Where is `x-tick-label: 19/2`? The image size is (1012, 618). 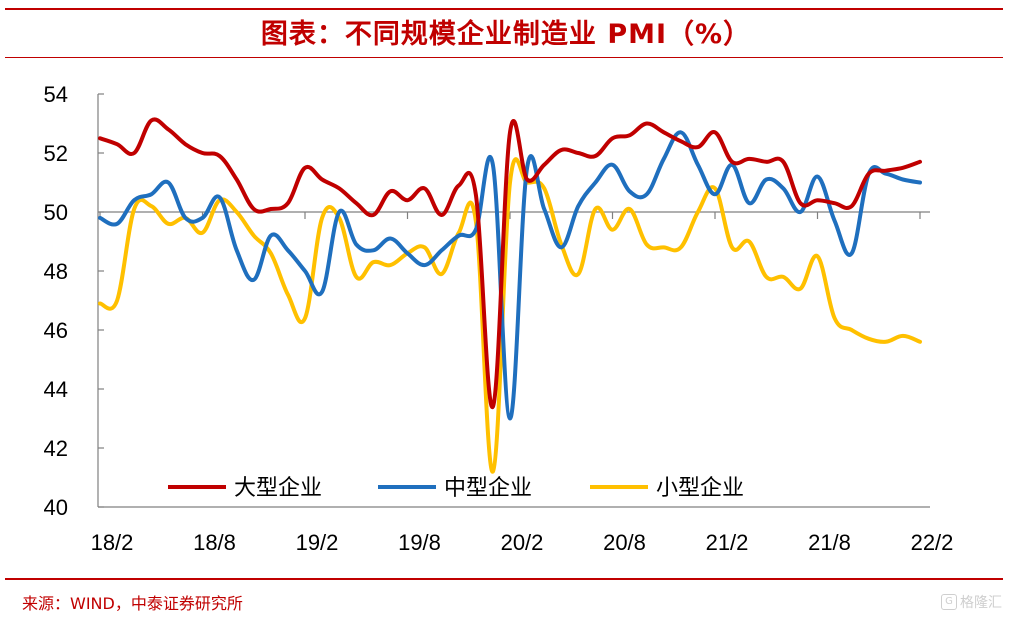 x-tick-label: 19/2 is located at coordinates (317, 542).